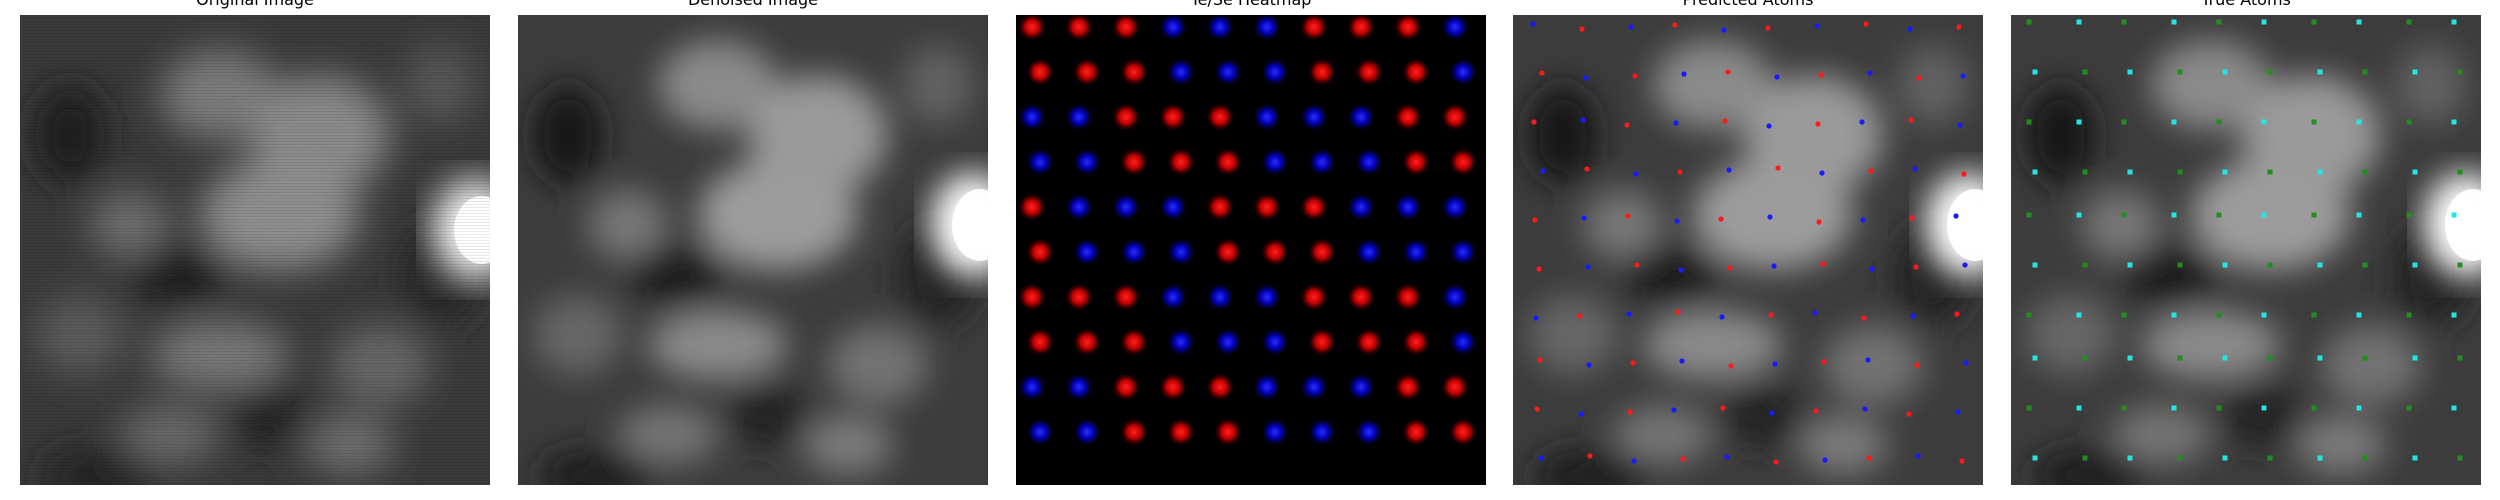  What do you see at coordinates (1251, 4) in the screenshot?
I see `panel-title: Te/Se Heatmap` at bounding box center [1251, 4].